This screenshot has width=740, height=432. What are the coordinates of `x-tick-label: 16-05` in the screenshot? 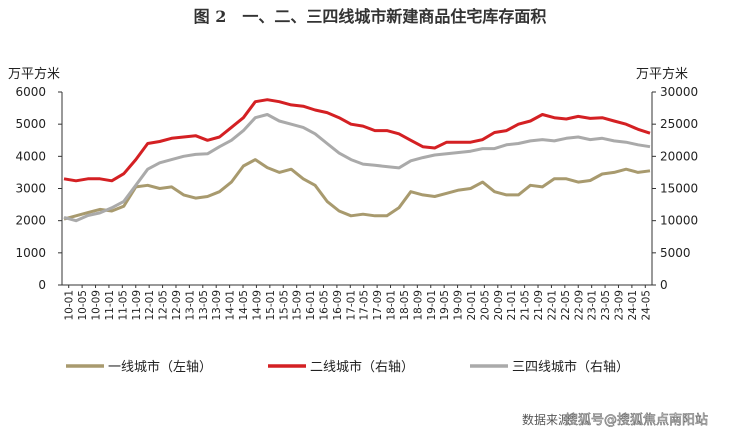 It's located at (324, 305).